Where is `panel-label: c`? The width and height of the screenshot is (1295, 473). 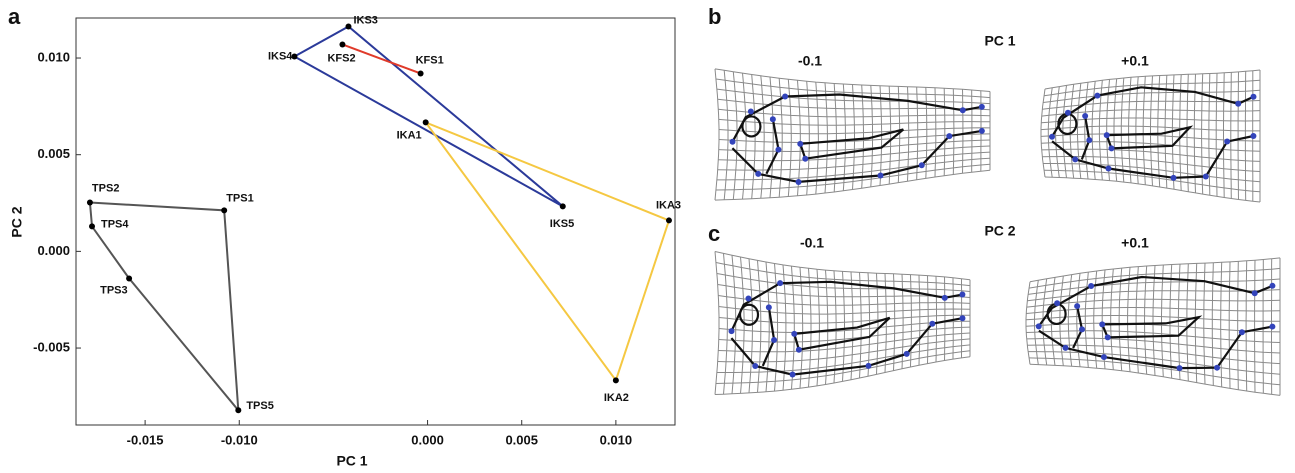
panel-label: c is located at coordinates (714, 233).